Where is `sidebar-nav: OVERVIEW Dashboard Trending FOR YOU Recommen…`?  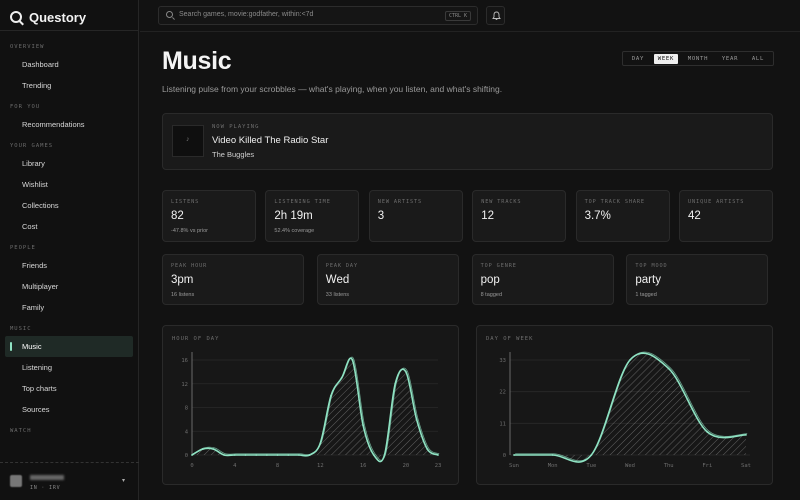 sidebar-nav: OVERVIEW Dashboard Trending FOR YOU Recommen… is located at coordinates (69, 237).